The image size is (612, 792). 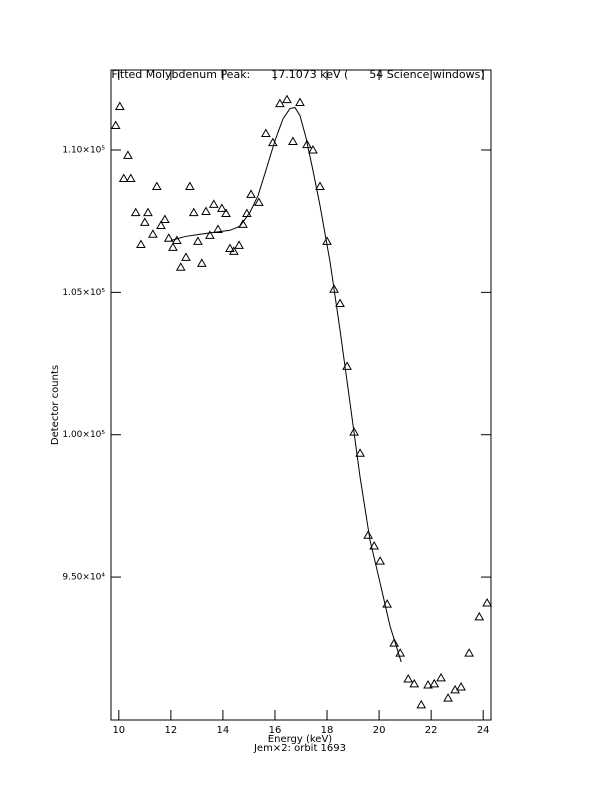 What do you see at coordinates (55, 405) in the screenshot?
I see `y-axis-label: Detector counts` at bounding box center [55, 405].